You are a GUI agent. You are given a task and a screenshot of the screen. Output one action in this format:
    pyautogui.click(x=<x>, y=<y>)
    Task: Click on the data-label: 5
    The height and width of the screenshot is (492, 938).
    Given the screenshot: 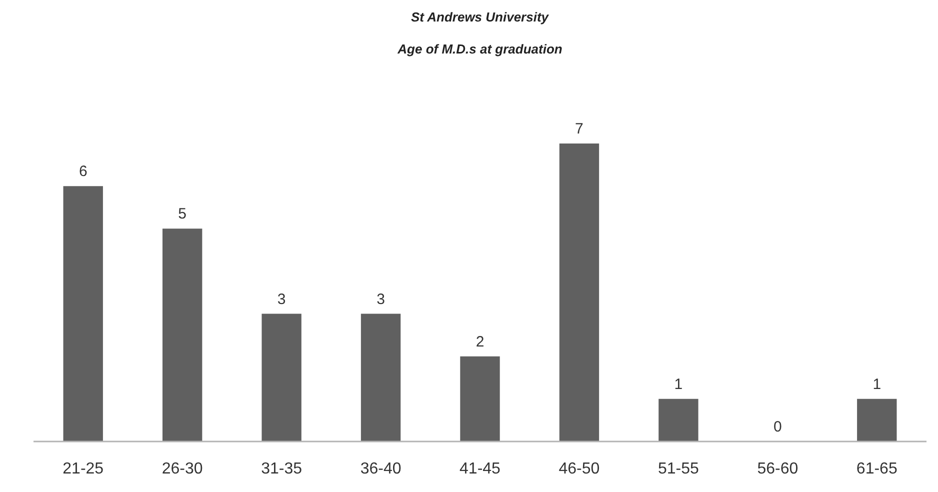 What is the action you would take?
    pyautogui.click(x=182, y=214)
    